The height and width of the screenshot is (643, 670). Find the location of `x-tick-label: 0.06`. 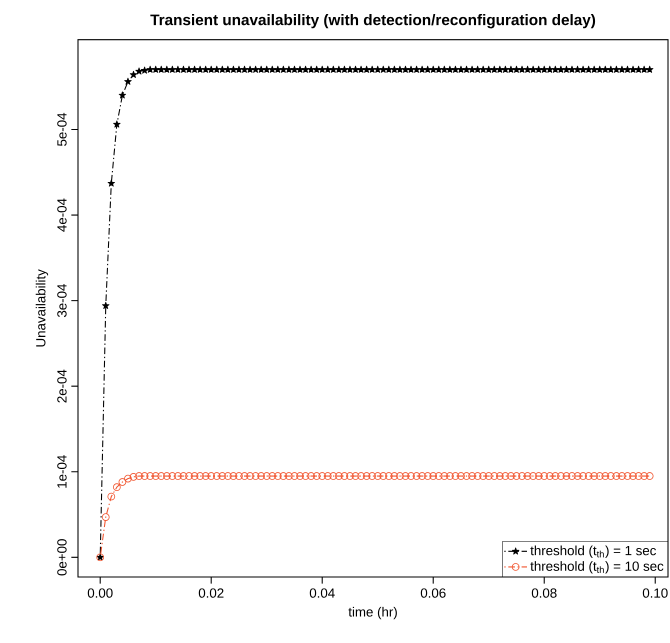

x-tick-label: 0.06 is located at coordinates (433, 593).